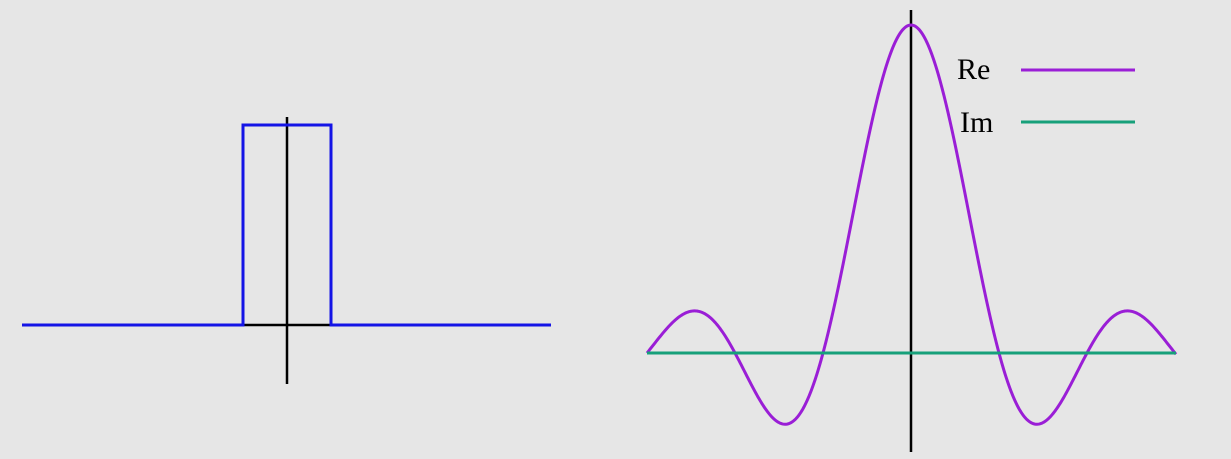 The image size is (1231, 459). Describe the element at coordinates (1046, 96) in the screenshot. I see `legend: Re Im` at that location.